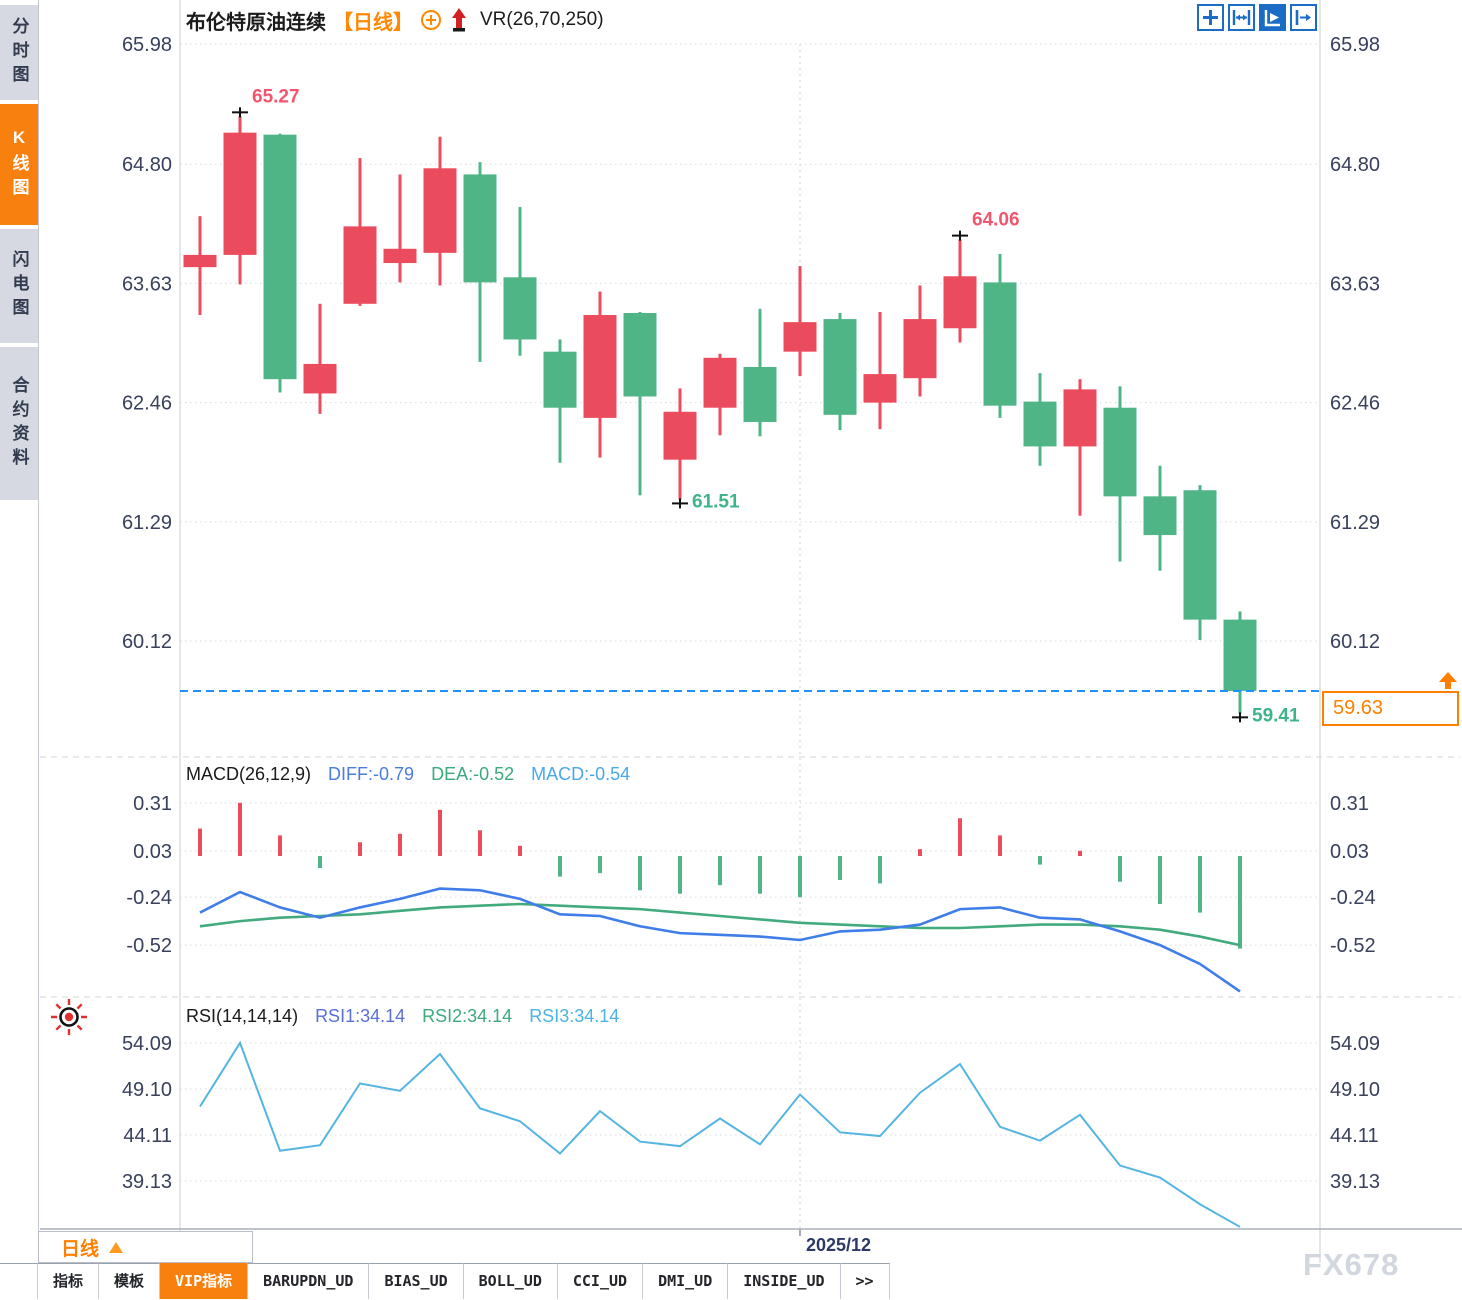 The image size is (1462, 1300). What do you see at coordinates (19, 616) in the screenshot?
I see `left-sidebar: 分时图 K线图 闪电图 合约资料` at bounding box center [19, 616].